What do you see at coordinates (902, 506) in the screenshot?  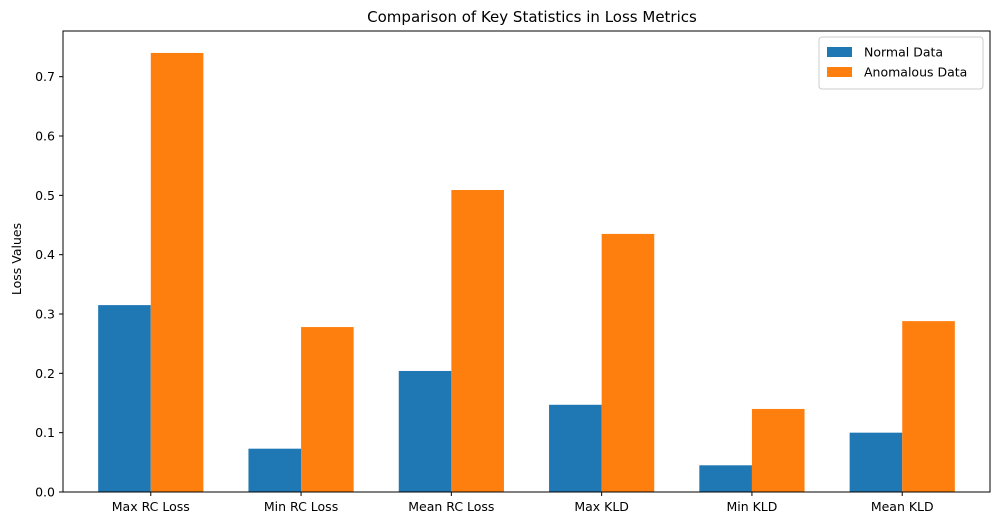 I see `x-tick-label: Mean KLD` at bounding box center [902, 506].